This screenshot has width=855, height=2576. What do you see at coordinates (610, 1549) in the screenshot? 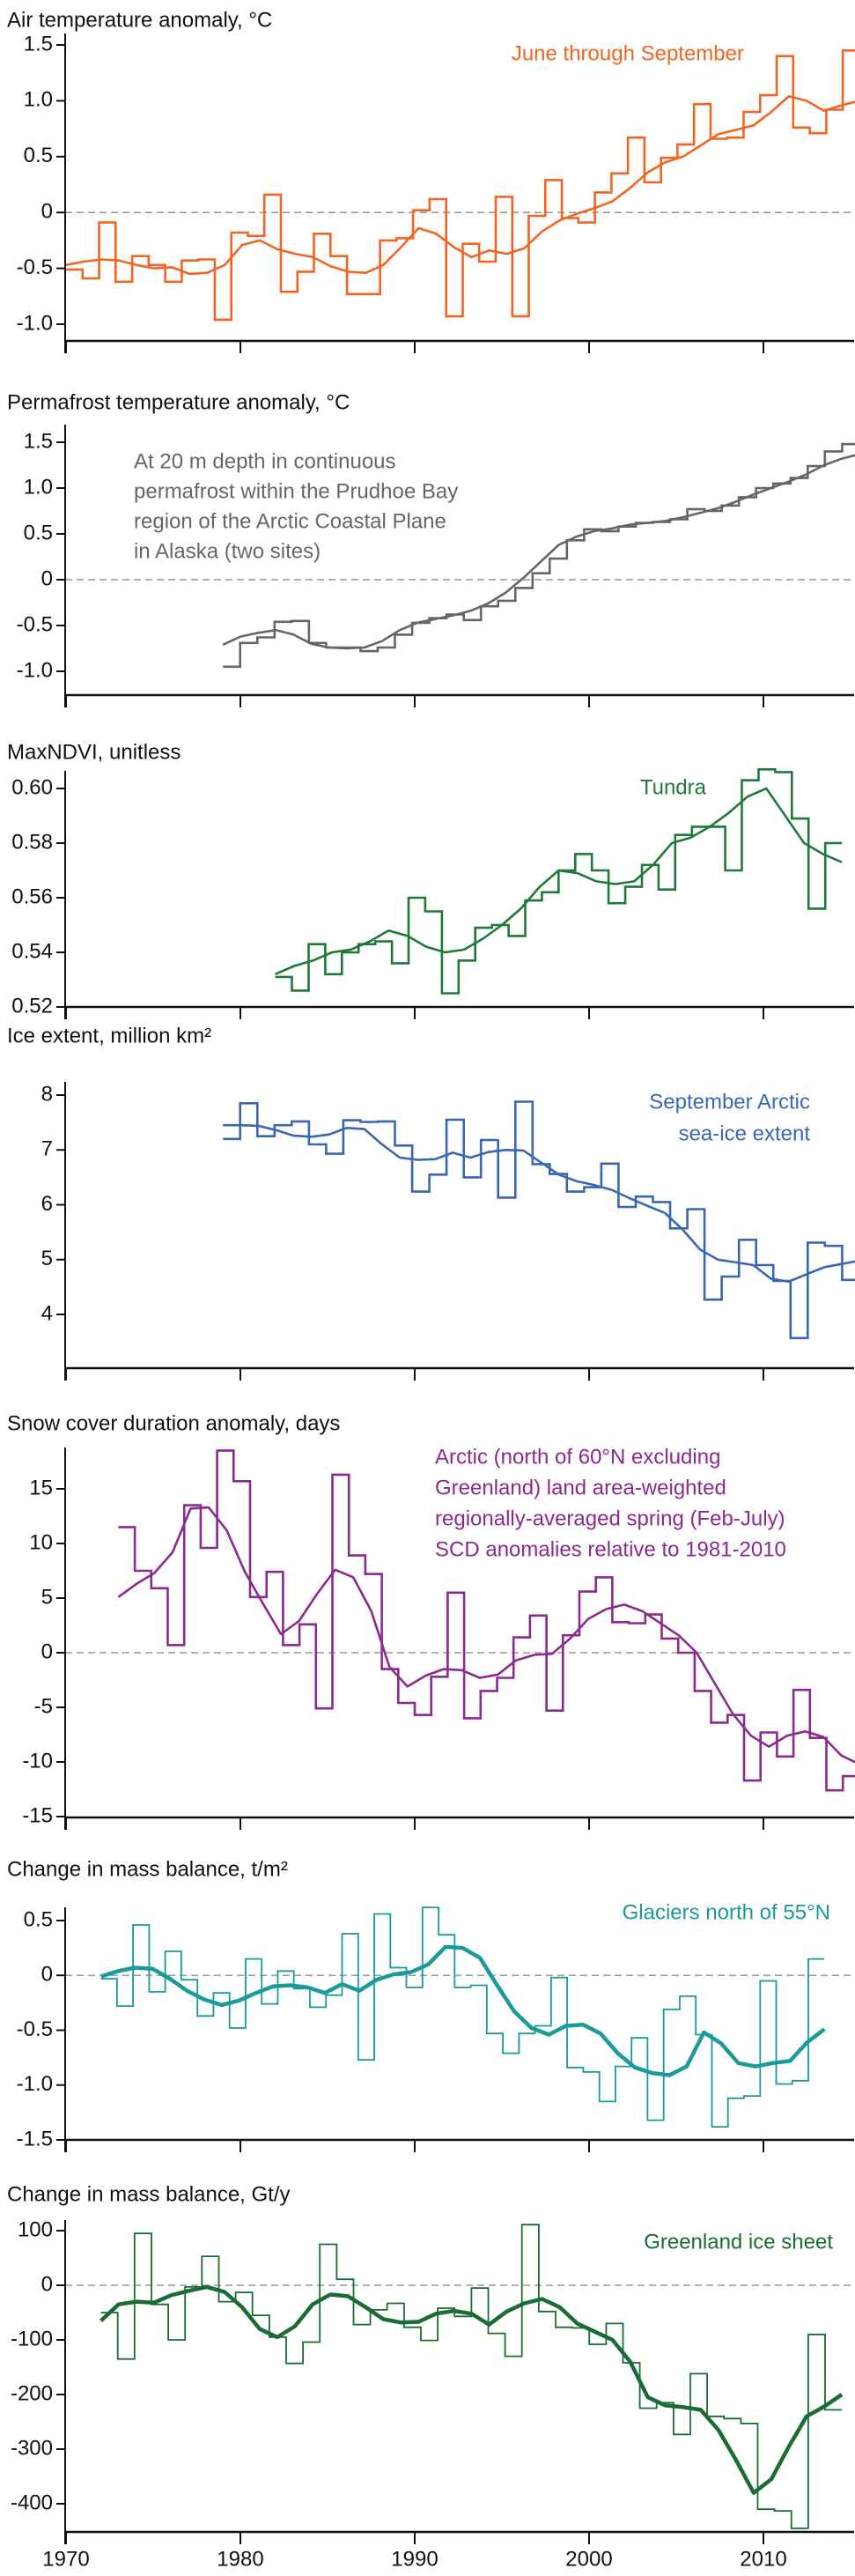
I see `series-annotation: SCD anomalies relative to 1981-2010` at bounding box center [610, 1549].